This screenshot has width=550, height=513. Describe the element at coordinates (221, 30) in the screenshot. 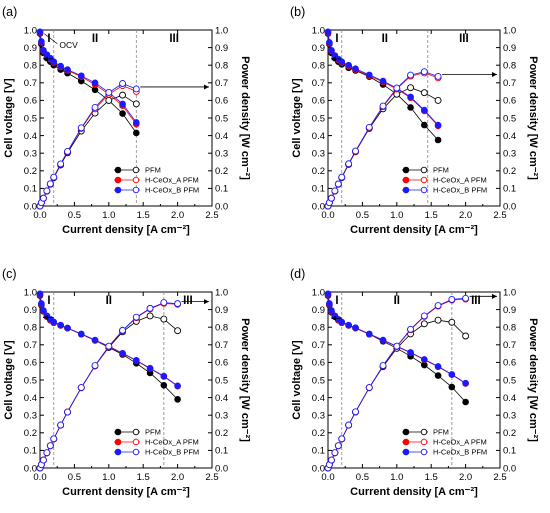

I see `y-right-tick-label: 1.0` at that location.